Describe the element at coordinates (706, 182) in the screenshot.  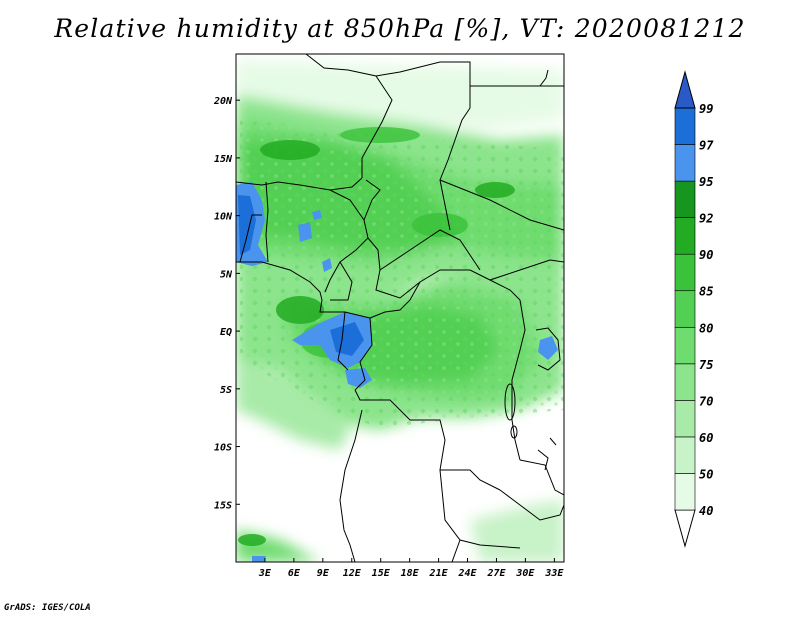
I see `colorbar-level-label: 95` at that location.